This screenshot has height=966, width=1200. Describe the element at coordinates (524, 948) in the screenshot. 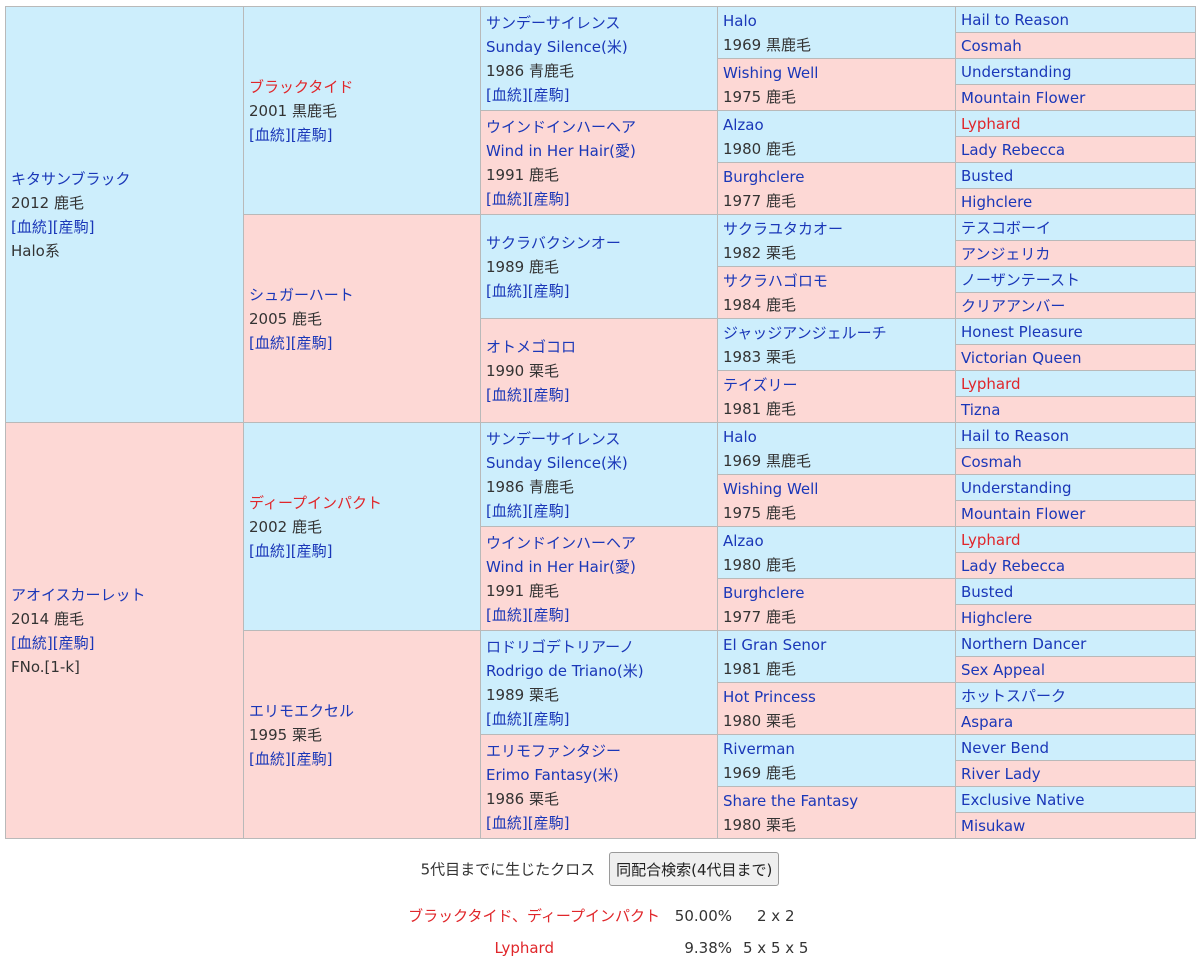

I see `cross-name-link: Lyphard` at that location.